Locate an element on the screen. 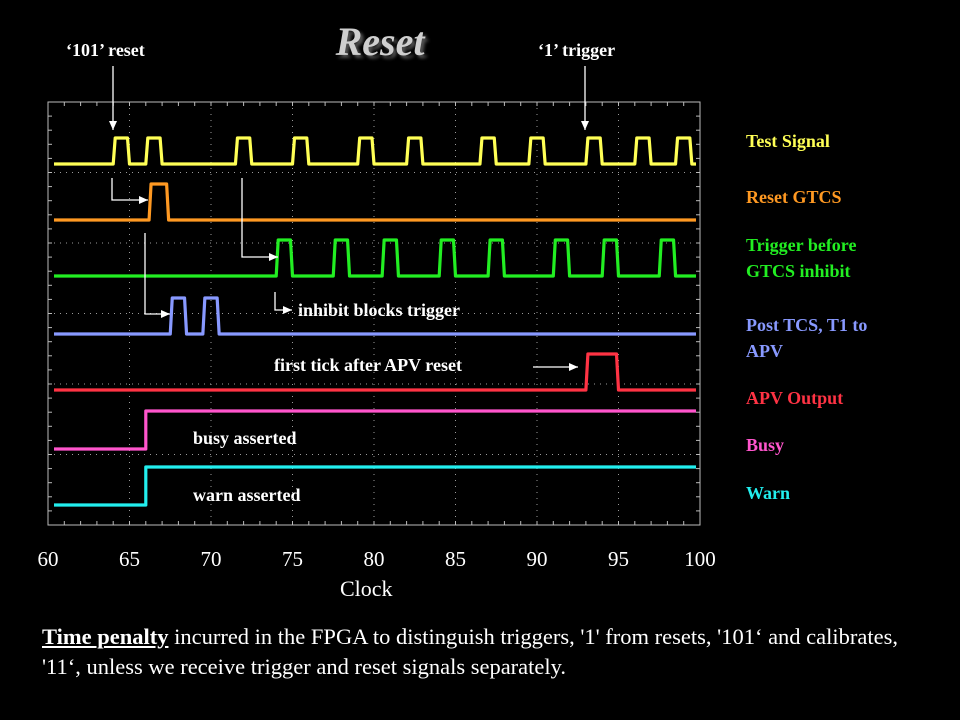 This screenshot has width=960, height=720. slide-title: Reset is located at coordinates (380, 41).